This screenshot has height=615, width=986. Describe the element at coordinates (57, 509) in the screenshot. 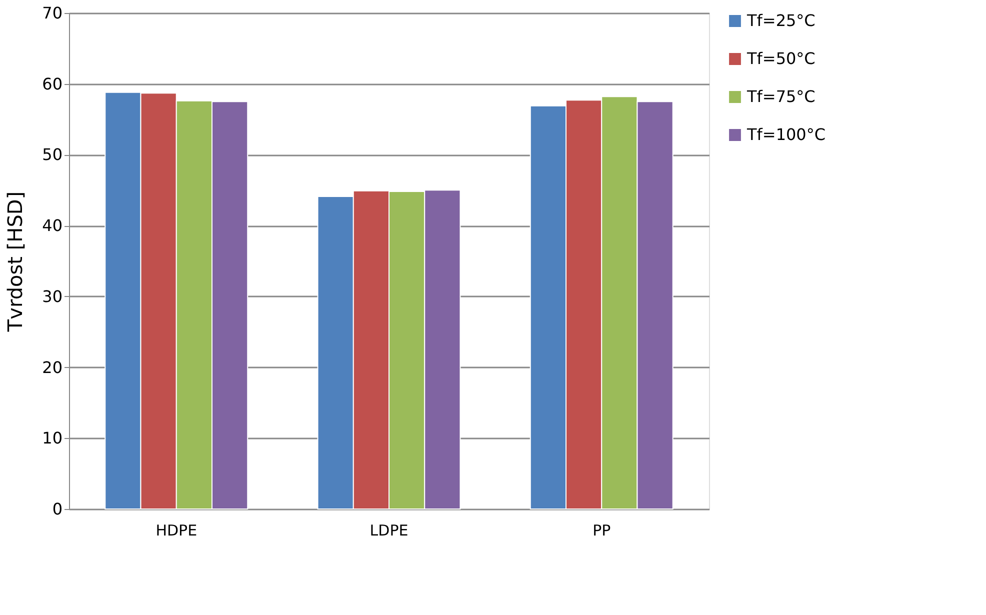

I see `y-tick-label: 0` at that location.